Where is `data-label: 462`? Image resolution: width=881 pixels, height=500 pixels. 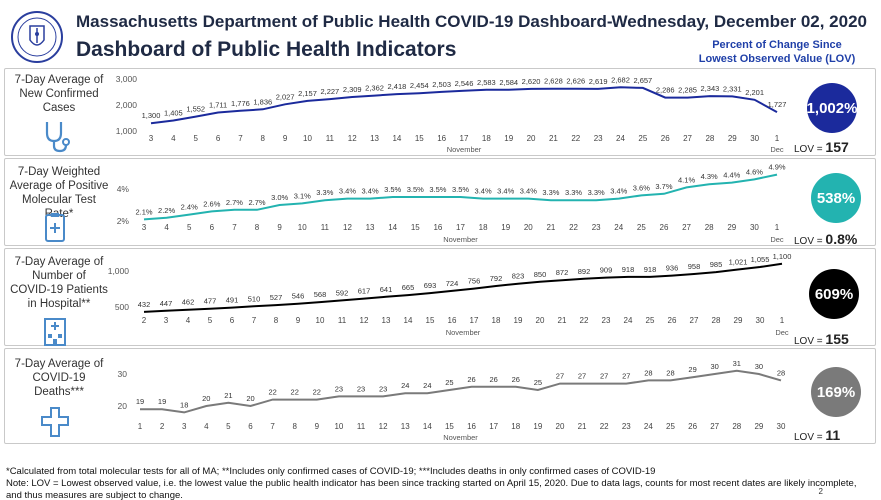
data-label: 462 is located at coordinates (188, 302).